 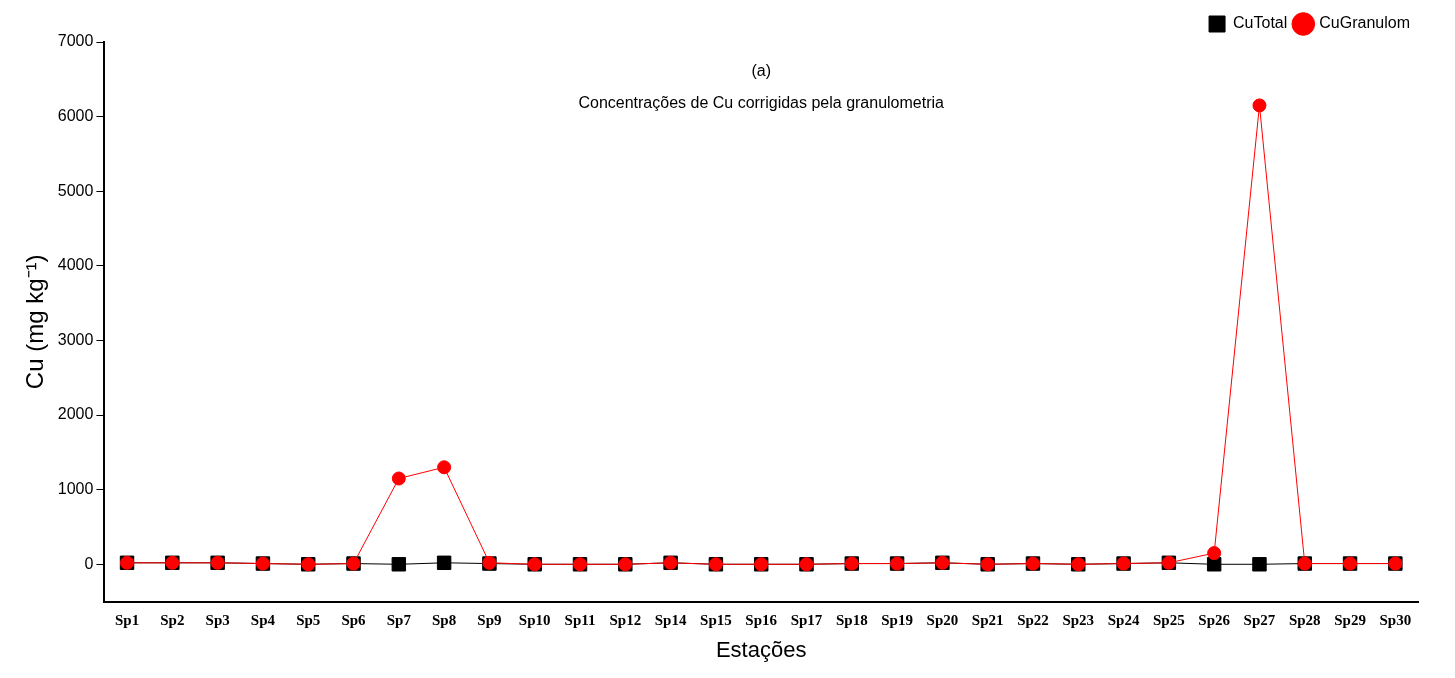 What do you see at coordinates (444, 620) in the screenshot?
I see `x-tick-label: Sp8` at bounding box center [444, 620].